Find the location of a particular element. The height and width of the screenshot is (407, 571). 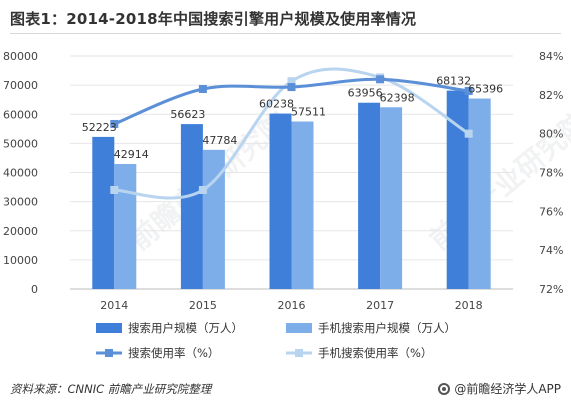

y-tick-label: 0 is located at coordinates (34, 289).